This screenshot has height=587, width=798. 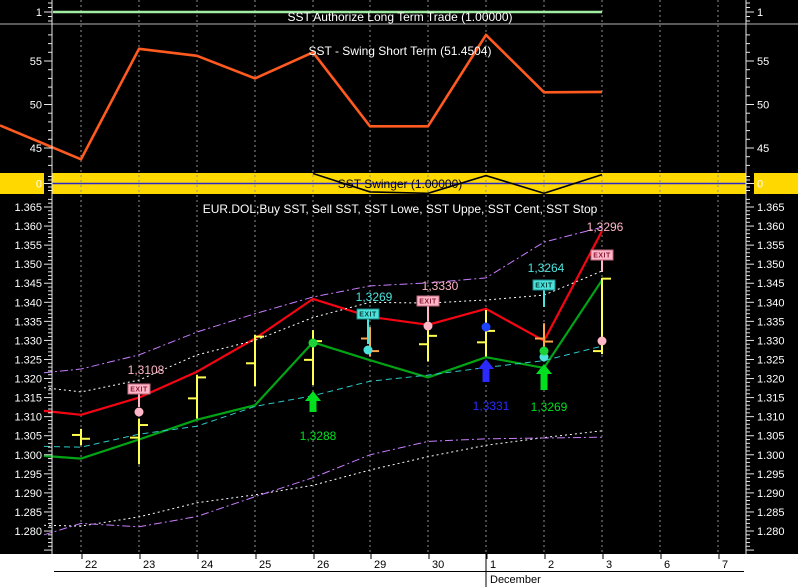 What do you see at coordinates (399, 570) in the screenshot?
I see `date-strip-background` at bounding box center [399, 570].